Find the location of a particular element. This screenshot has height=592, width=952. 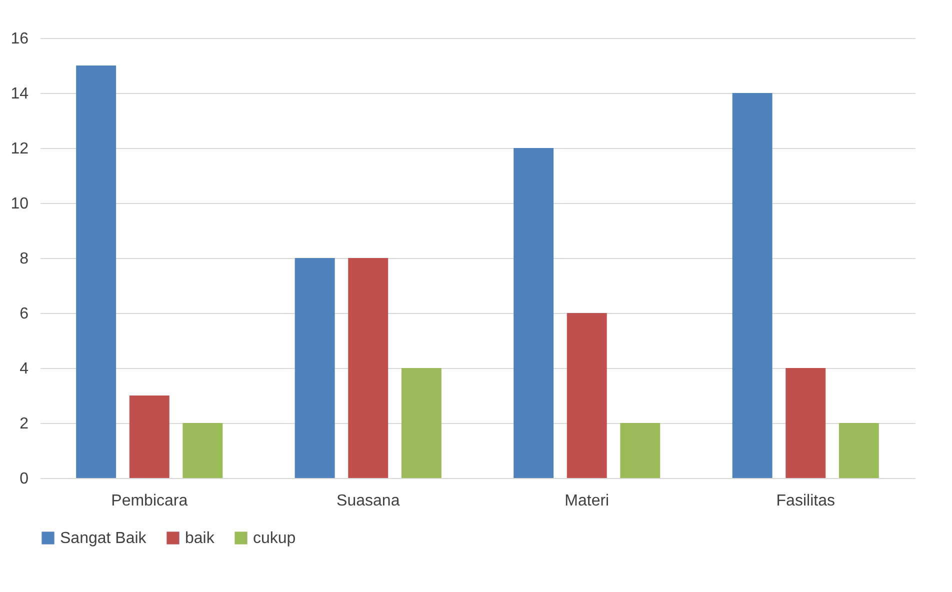

x-tick-label: Suasana is located at coordinates (368, 501).